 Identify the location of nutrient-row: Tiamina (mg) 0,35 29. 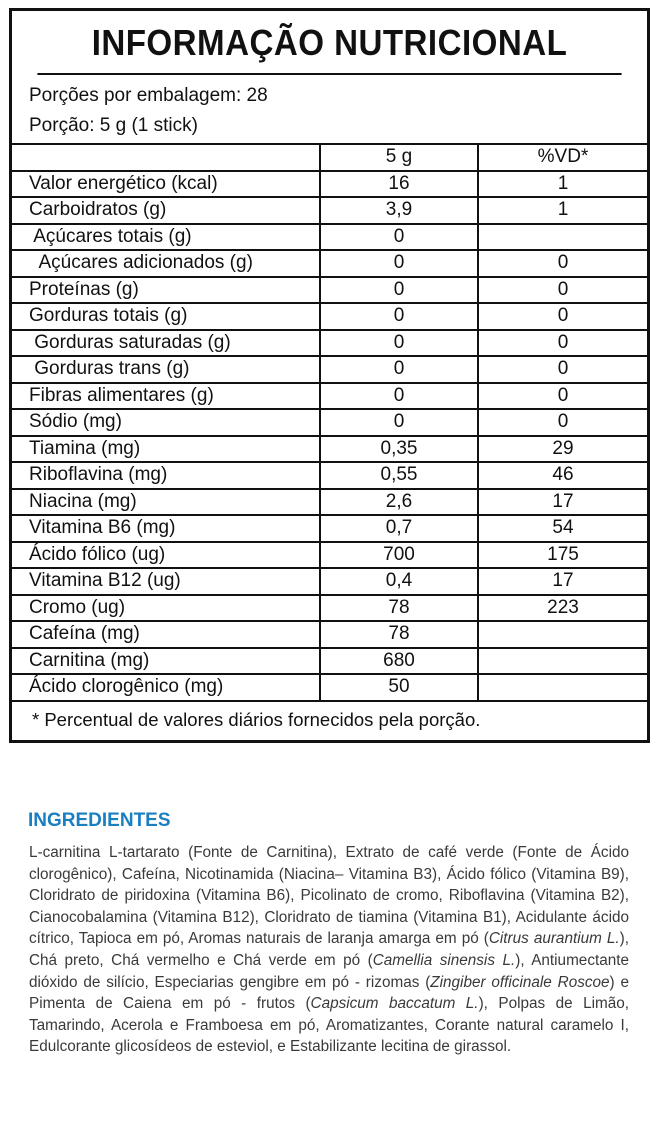
(329, 448).